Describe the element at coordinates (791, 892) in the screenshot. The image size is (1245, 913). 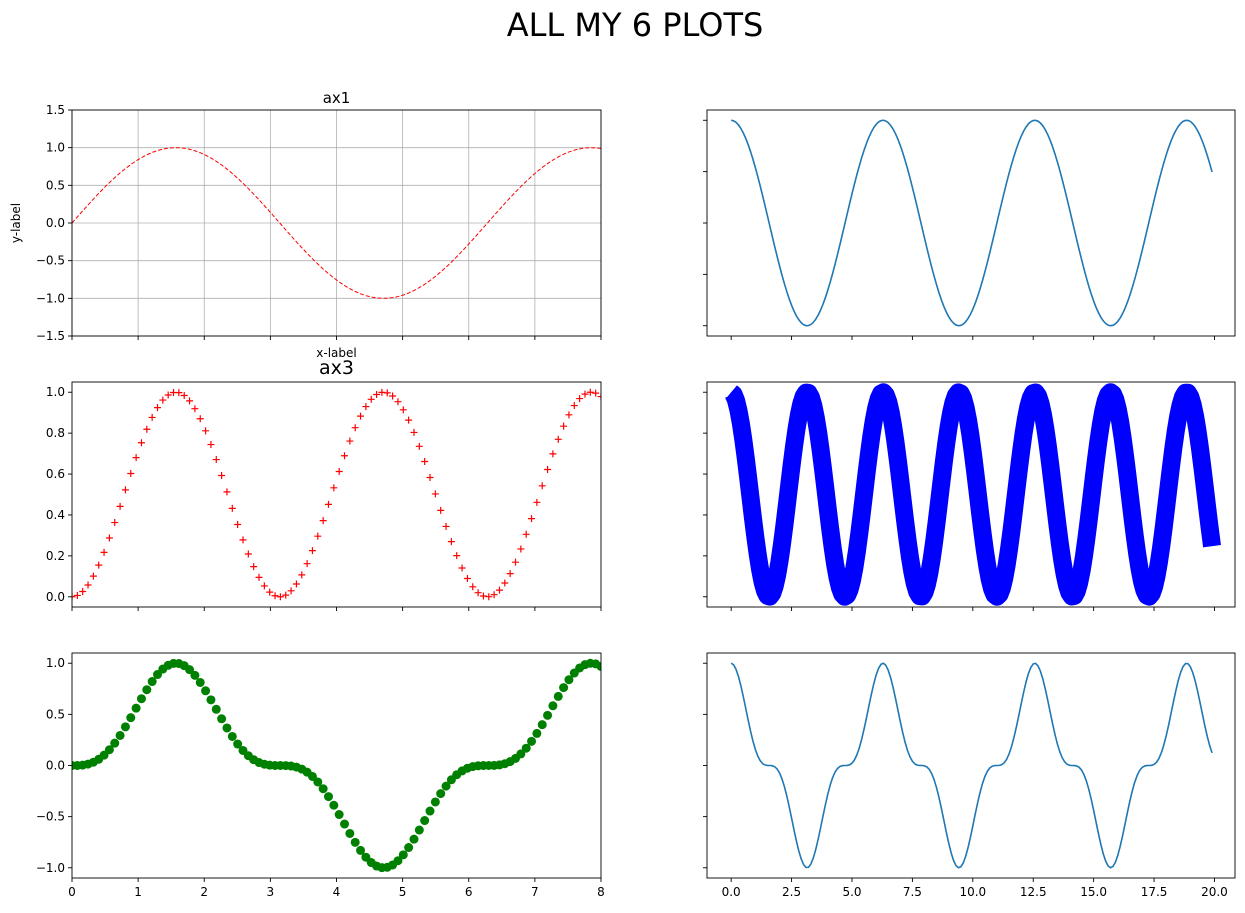
I see `x-tick-label: 2.5` at that location.